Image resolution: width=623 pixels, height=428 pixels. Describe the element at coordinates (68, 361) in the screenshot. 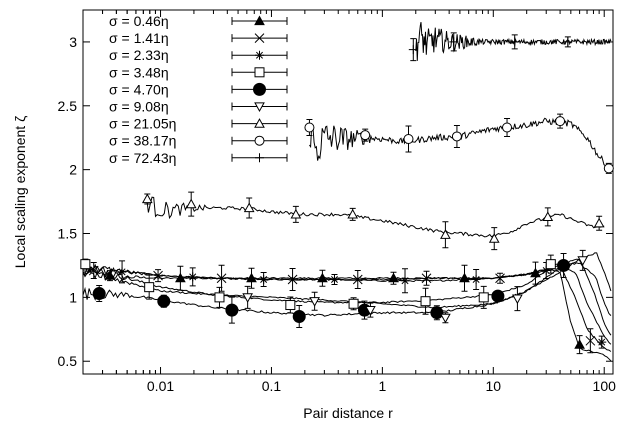

I see `y-tick-label-0: 0.5` at that location.